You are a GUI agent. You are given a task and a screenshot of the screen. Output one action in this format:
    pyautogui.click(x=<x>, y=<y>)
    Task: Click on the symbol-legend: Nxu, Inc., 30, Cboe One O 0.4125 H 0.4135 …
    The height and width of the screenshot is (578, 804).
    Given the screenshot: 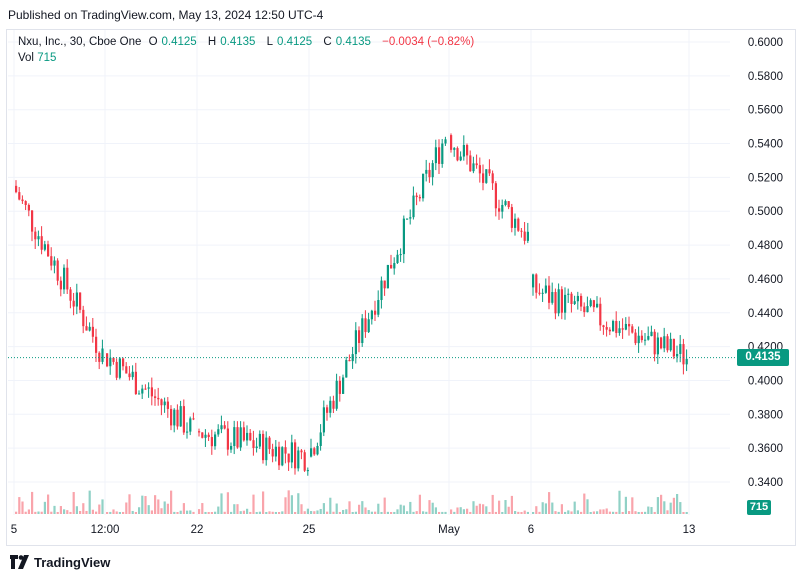 What is the action you would take?
    pyautogui.click(x=248, y=42)
    